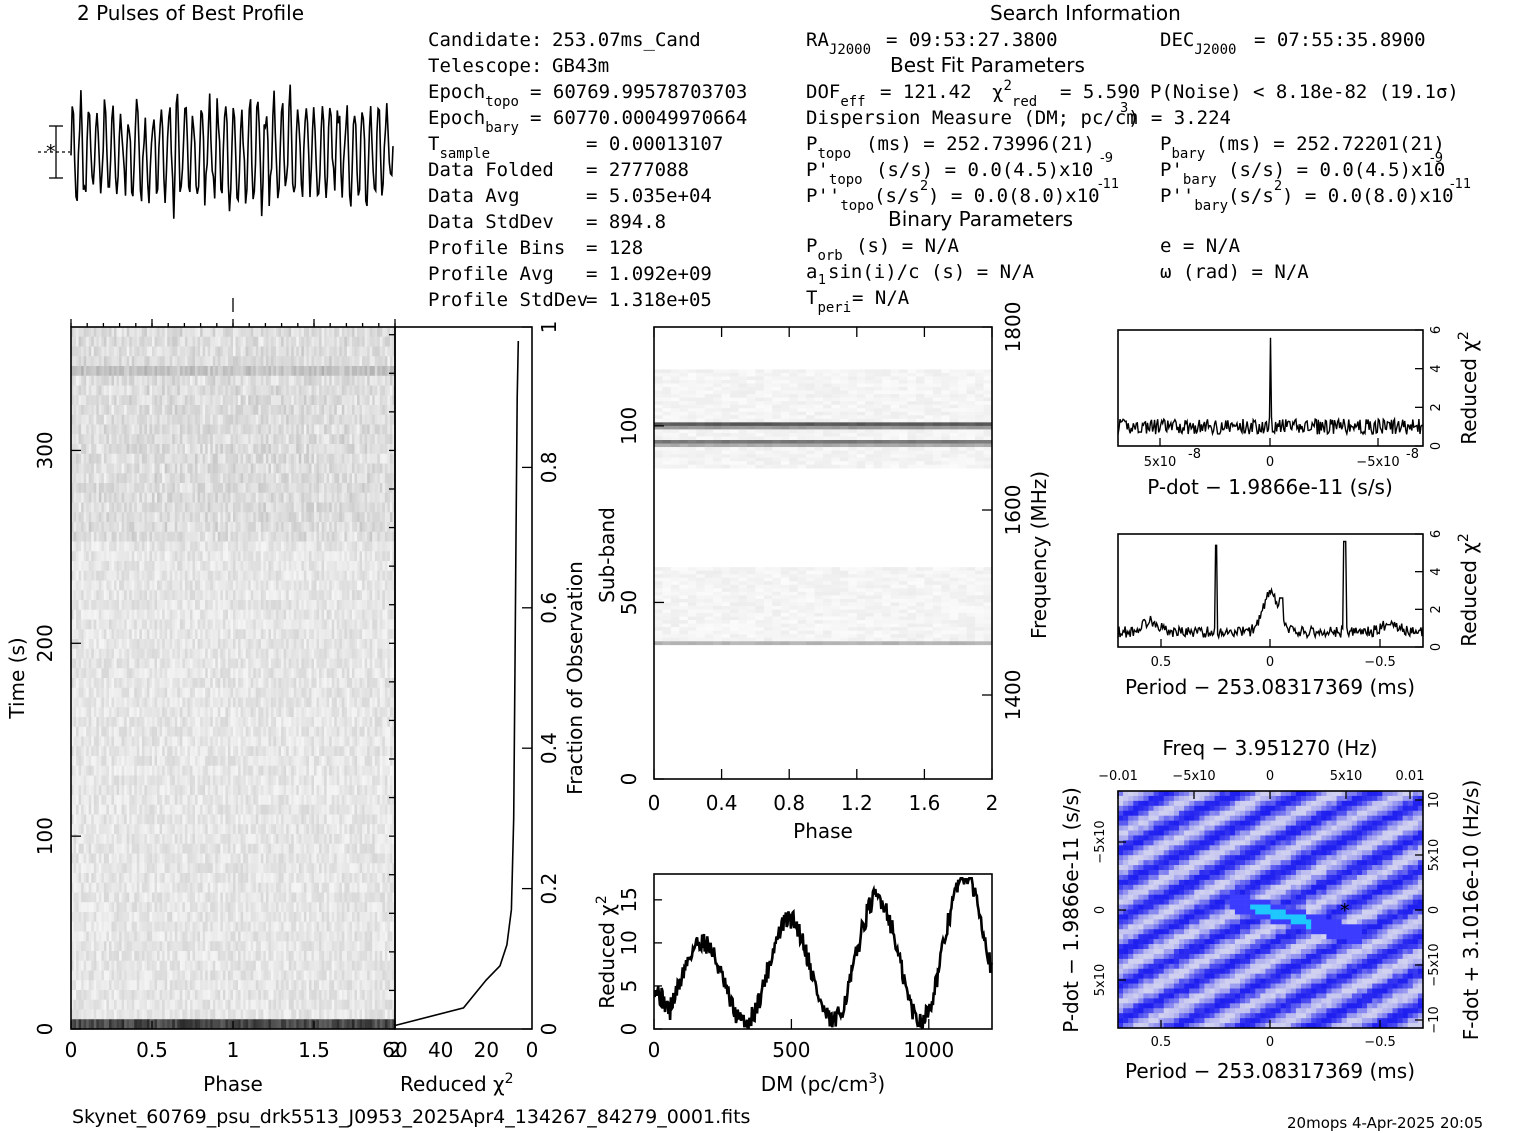  Describe the element at coordinates (649, 274) in the screenshot. I see `param-value-9: = 1.092e+09` at that location.